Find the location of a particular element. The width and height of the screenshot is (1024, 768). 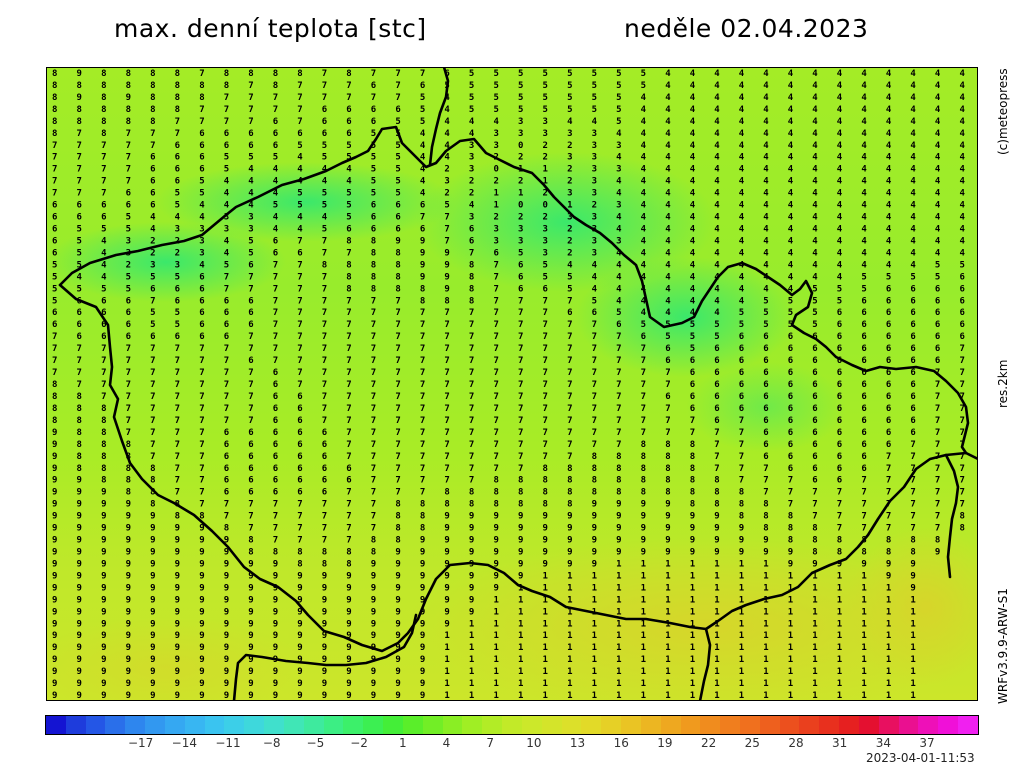

east-border-line is located at coordinates (952, 516).